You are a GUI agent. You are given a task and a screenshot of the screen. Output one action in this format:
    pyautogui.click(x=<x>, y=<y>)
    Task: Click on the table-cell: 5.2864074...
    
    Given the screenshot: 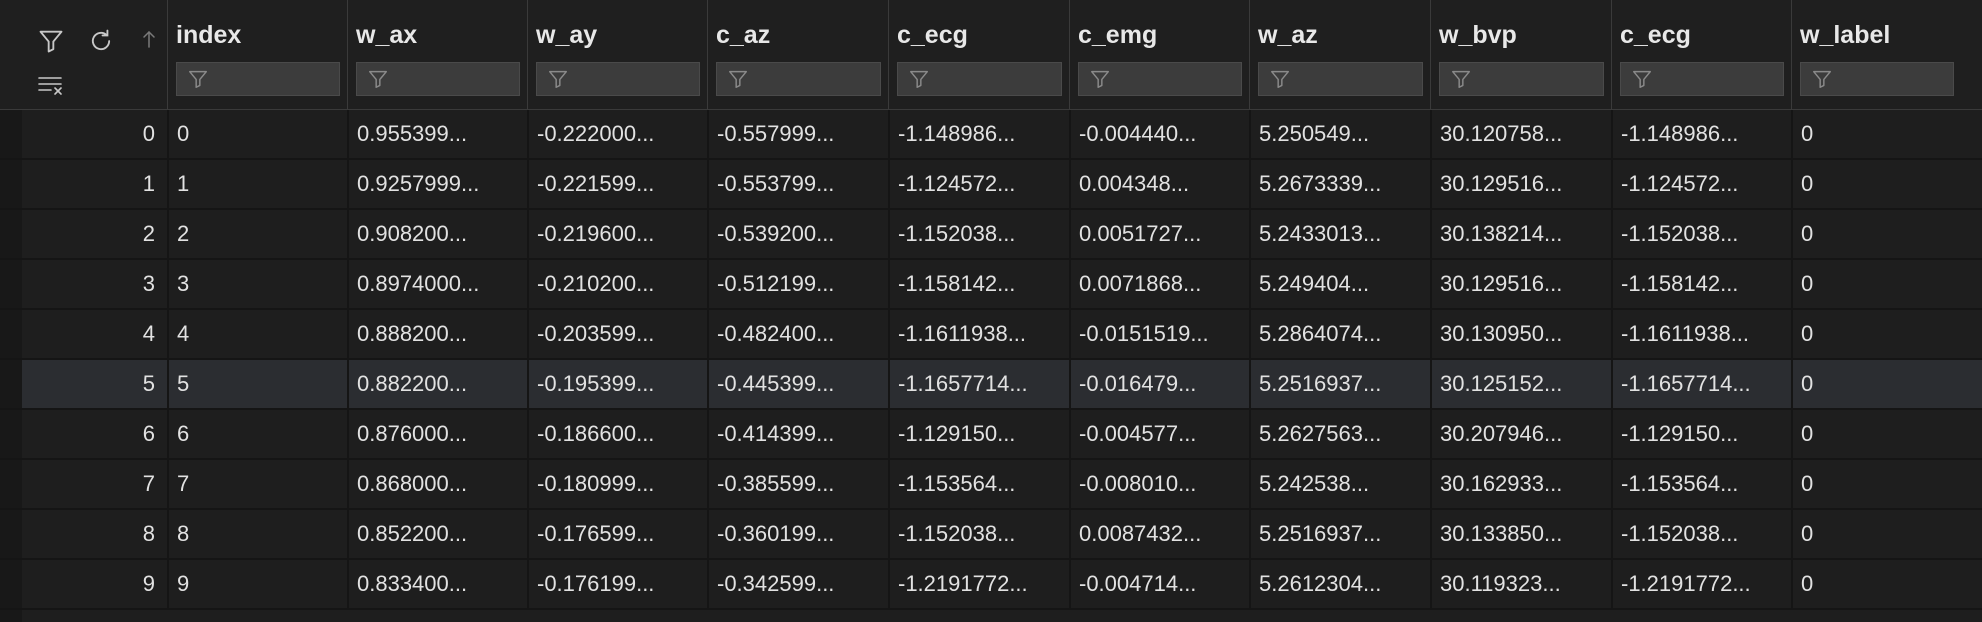 What is the action you would take?
    pyautogui.click(x=1339, y=334)
    